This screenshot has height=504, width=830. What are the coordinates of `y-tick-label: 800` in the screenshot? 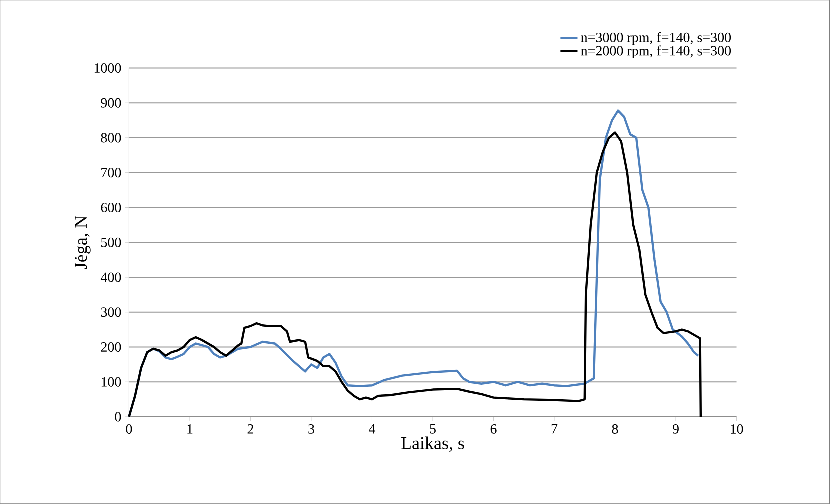 It's located at (111, 138).